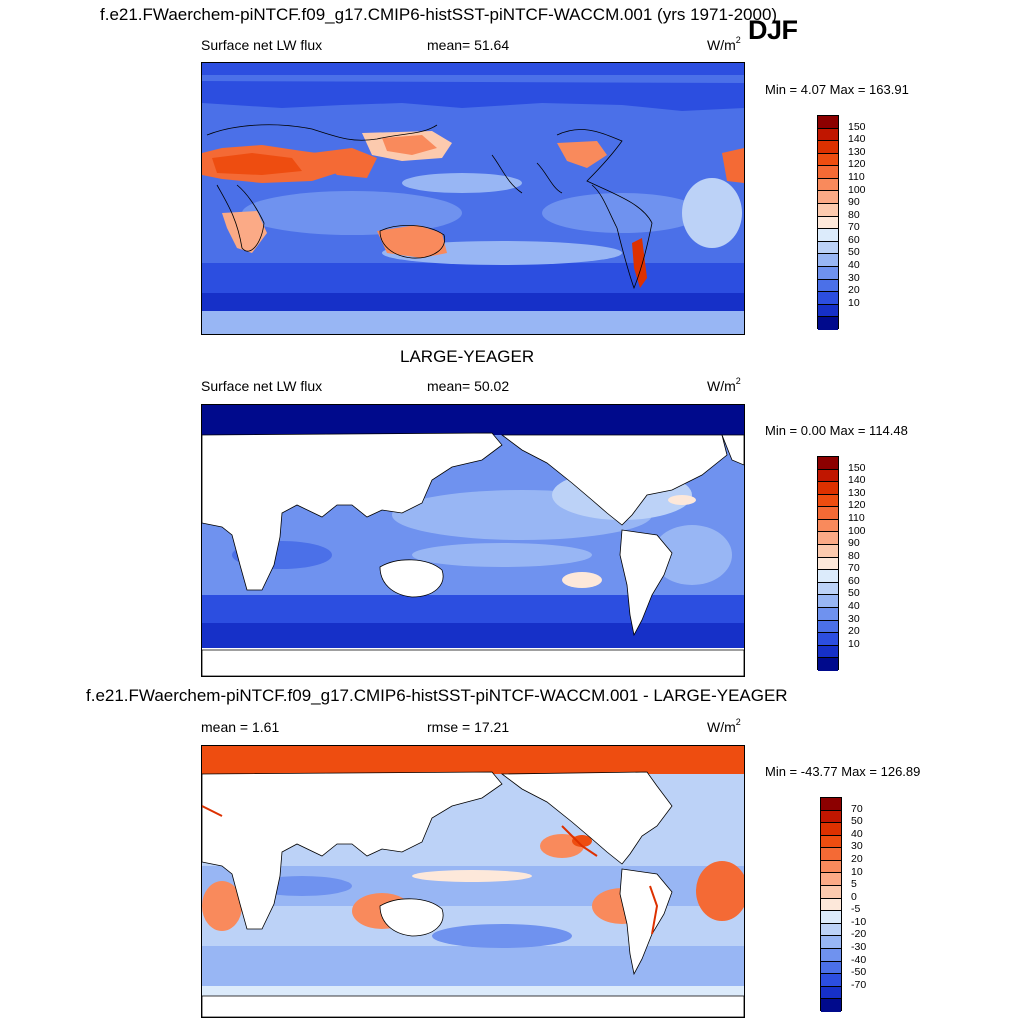 The height and width of the screenshot is (1024, 1024). Describe the element at coordinates (724, 385) in the screenshot. I see `panel2-units-label: W/m2` at that location.